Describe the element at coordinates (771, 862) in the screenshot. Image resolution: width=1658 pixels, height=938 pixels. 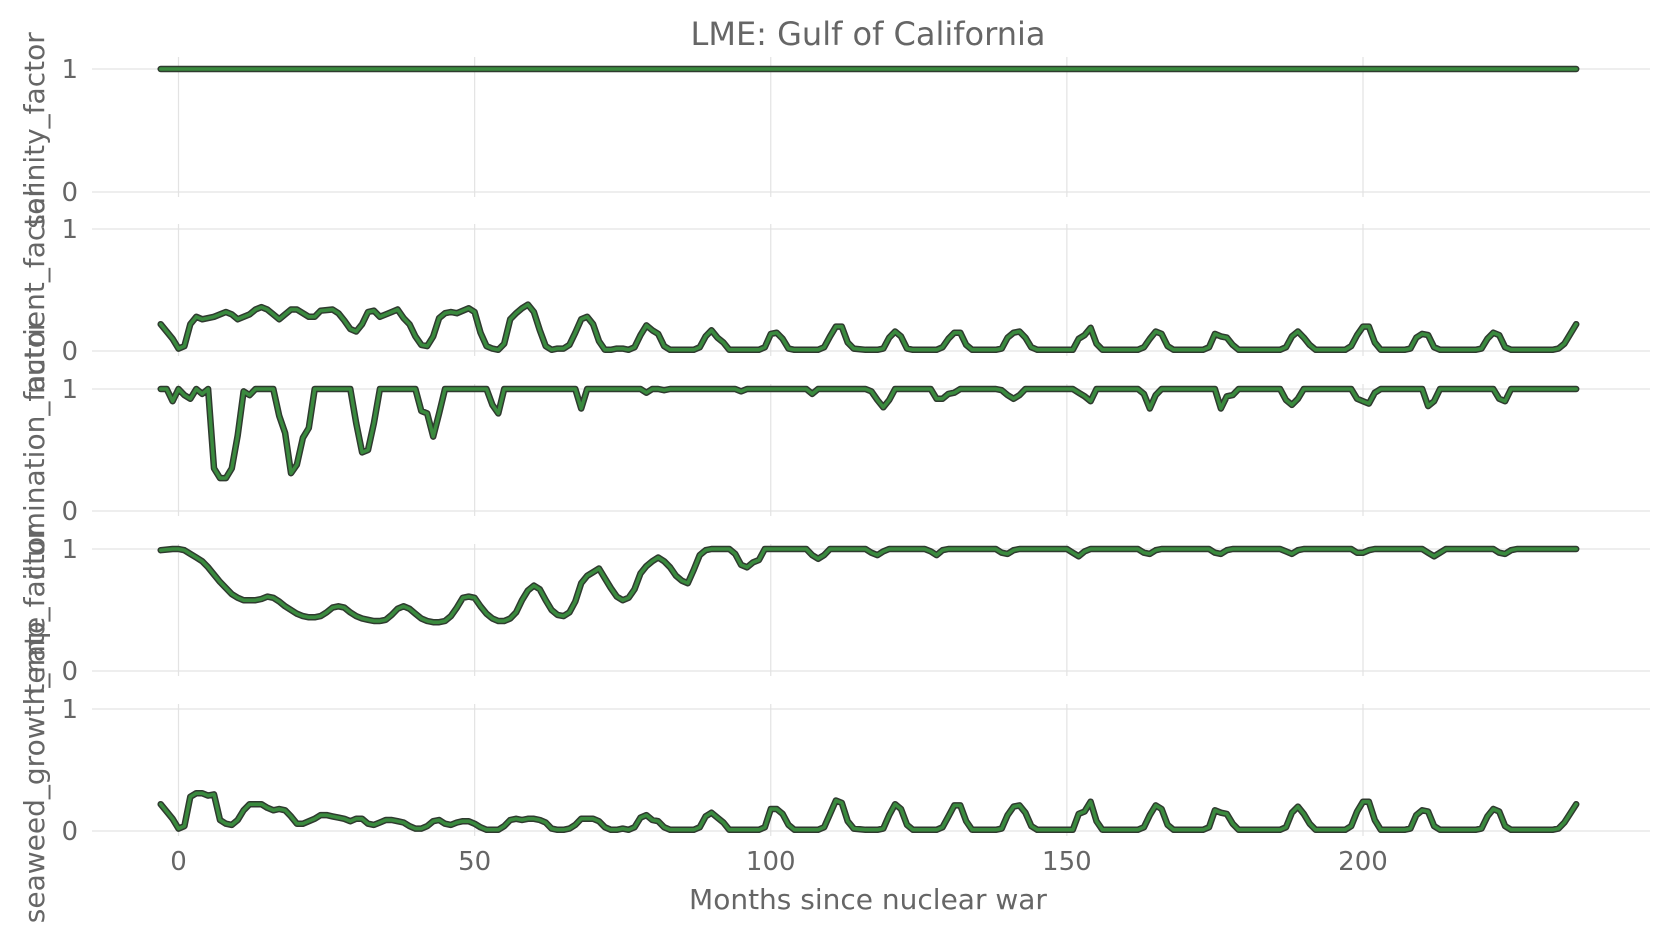
I see `x-tick-label: 100` at that location.